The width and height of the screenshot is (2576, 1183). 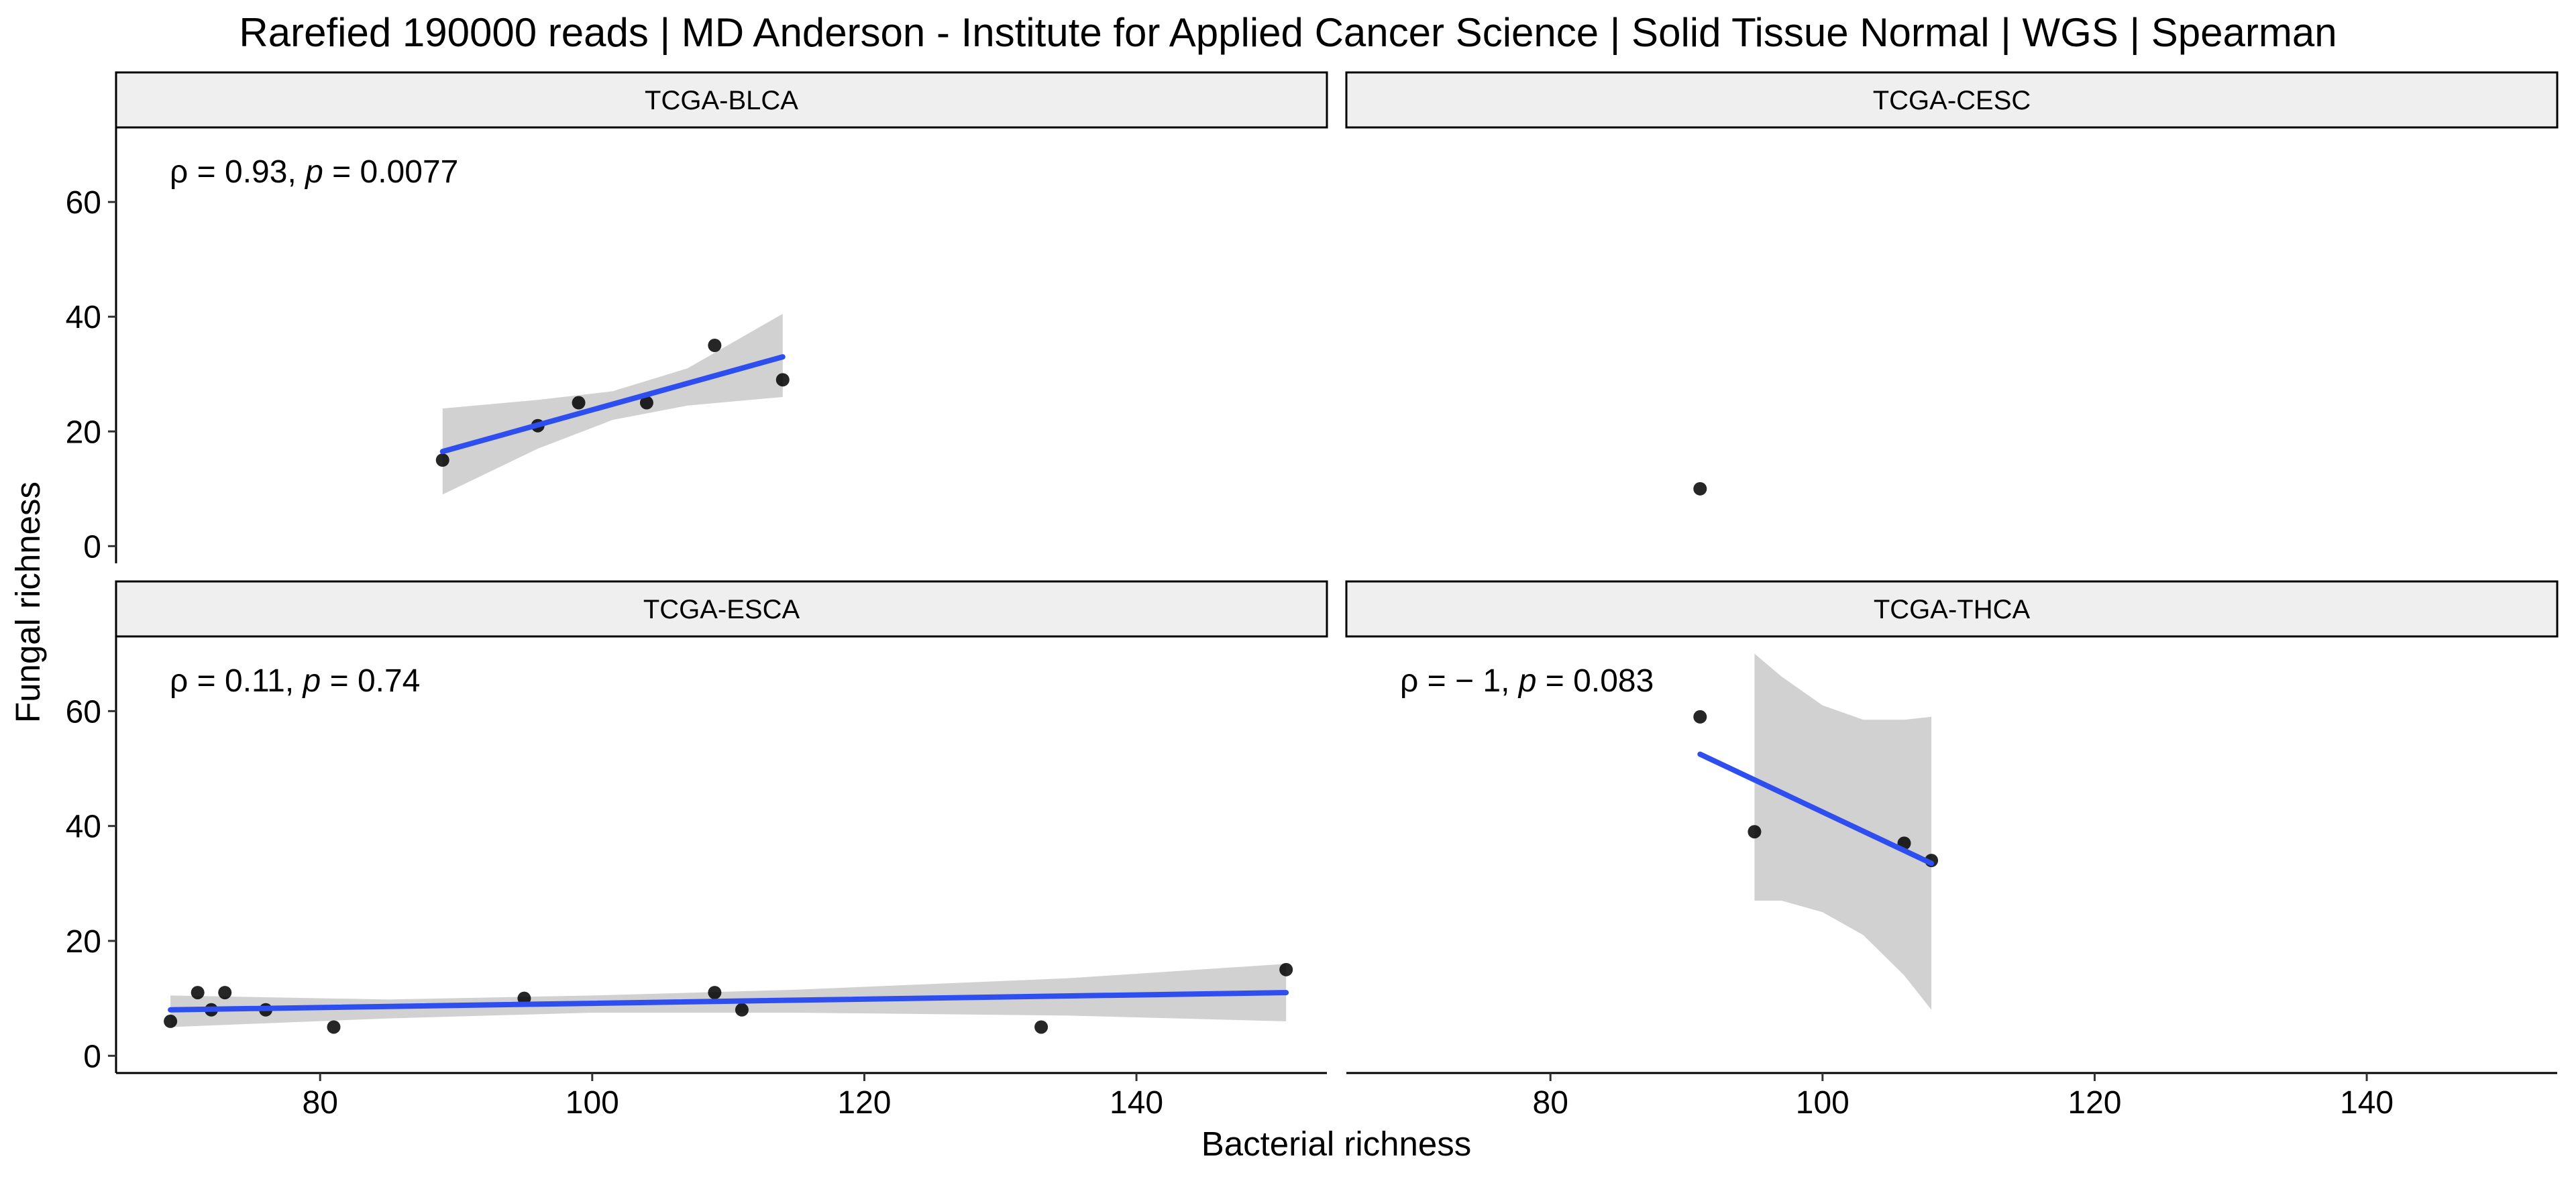 I want to click on correlation-annotation: ρ = 0.11, p = 0.74, so click(x=295, y=681).